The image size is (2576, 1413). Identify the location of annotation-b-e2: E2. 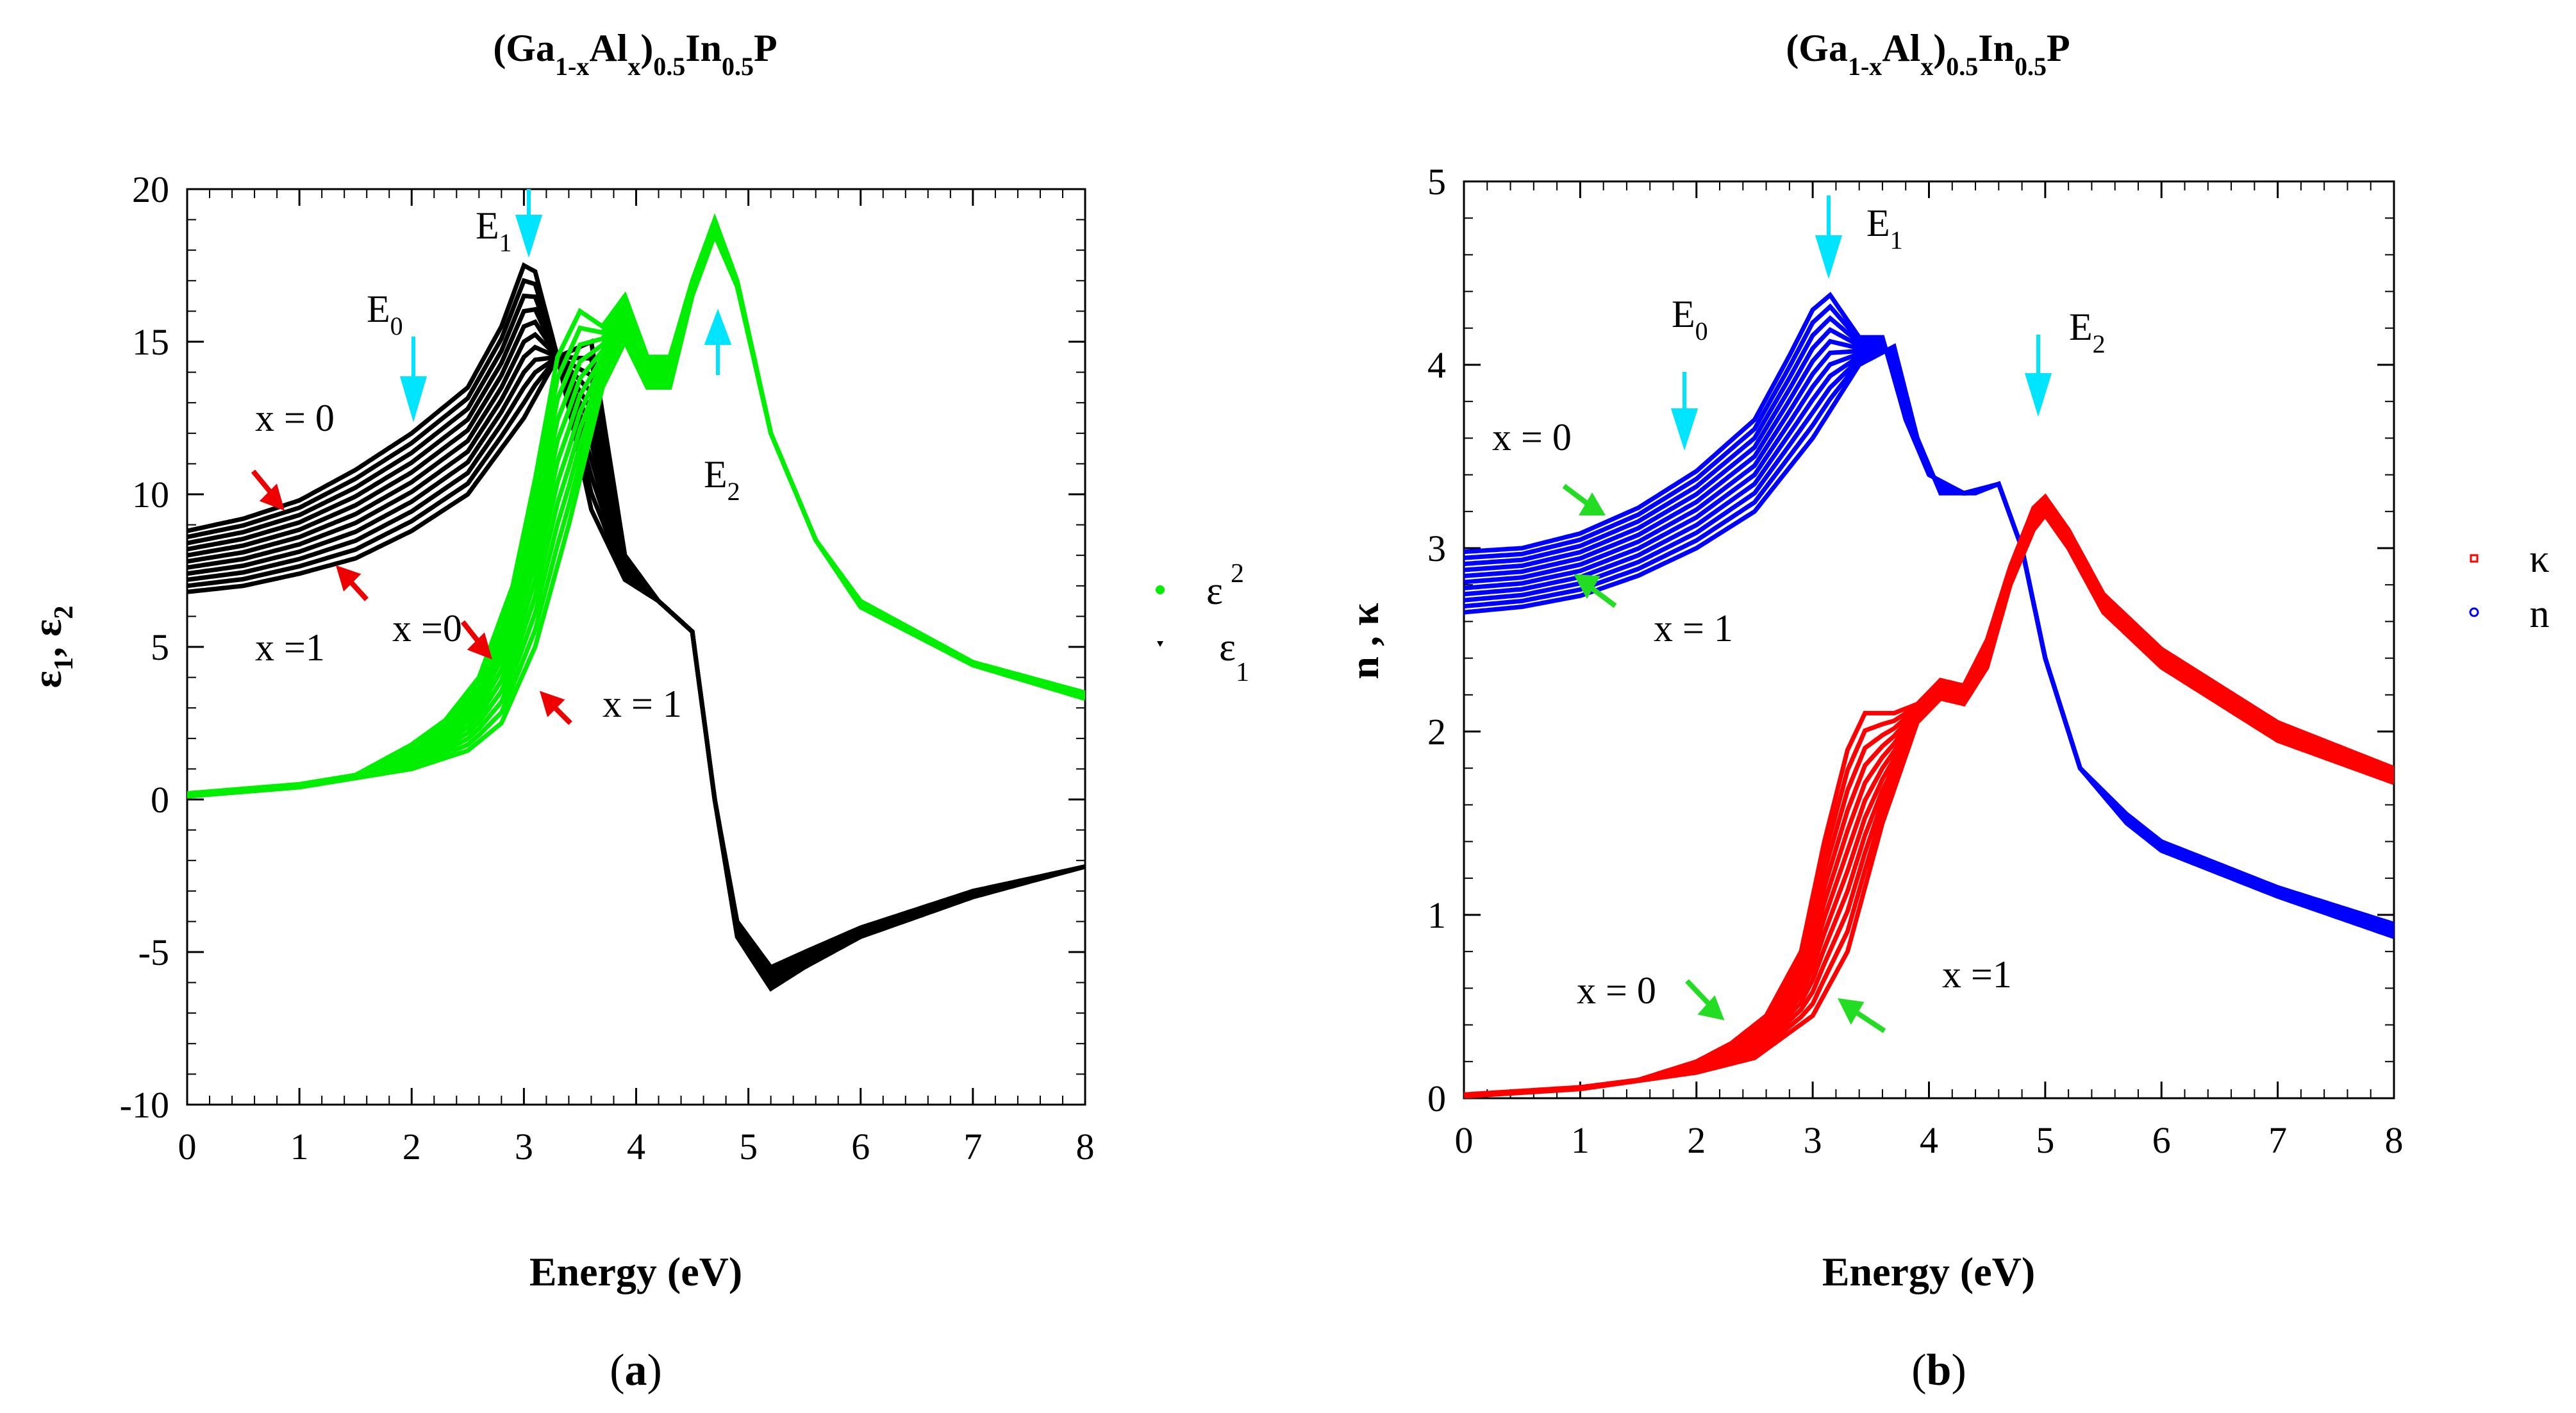
(2087, 332).